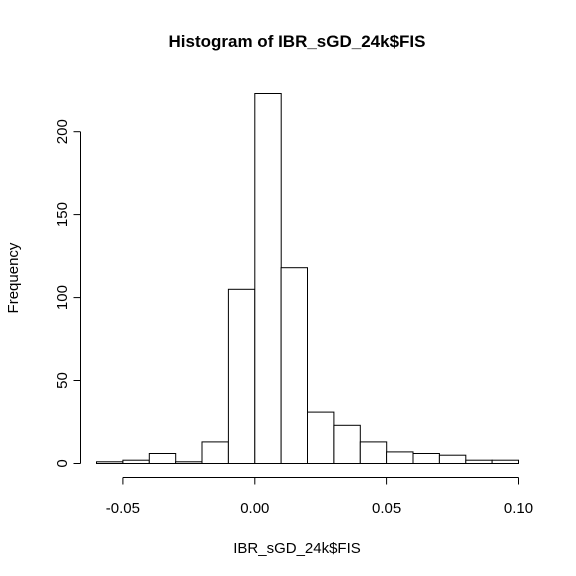 The height and width of the screenshot is (576, 576). I want to click on y-axis: 0 50 100 150 200, so click(67, 293).